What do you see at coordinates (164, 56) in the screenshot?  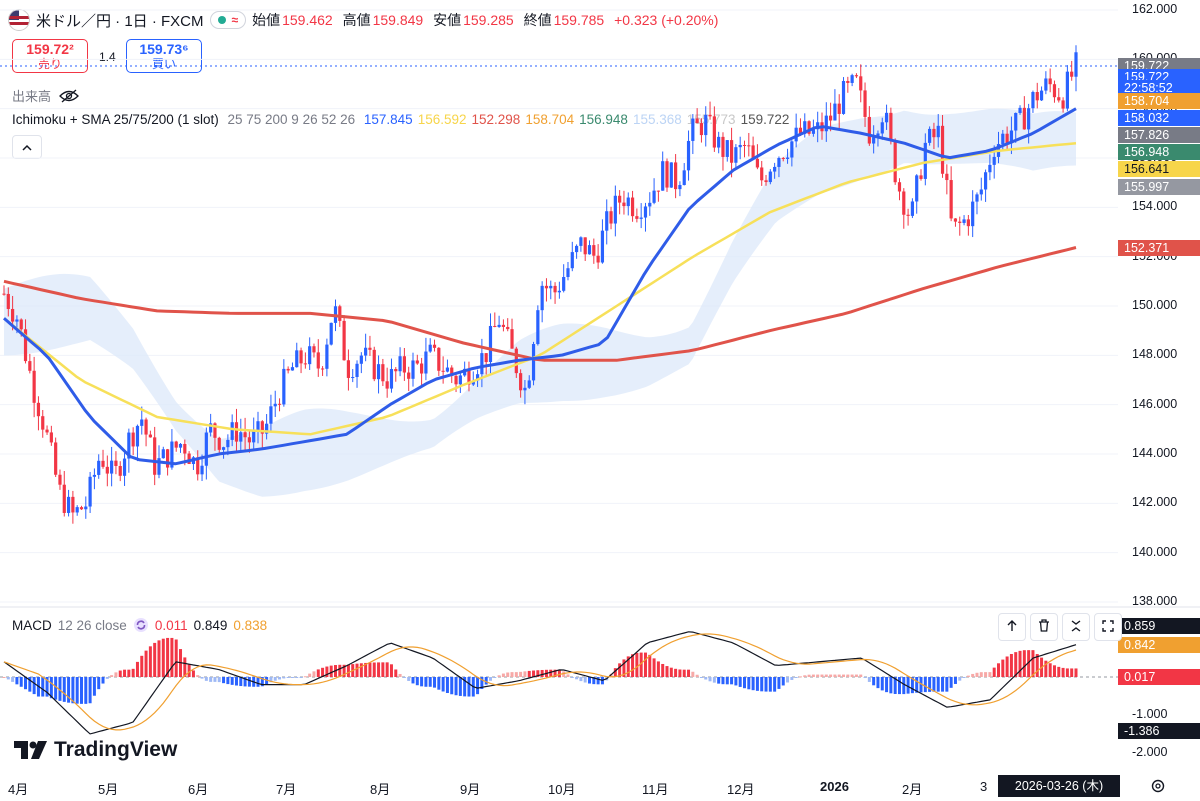 I see `buy-button: 159.73⁶ 買い` at bounding box center [164, 56].